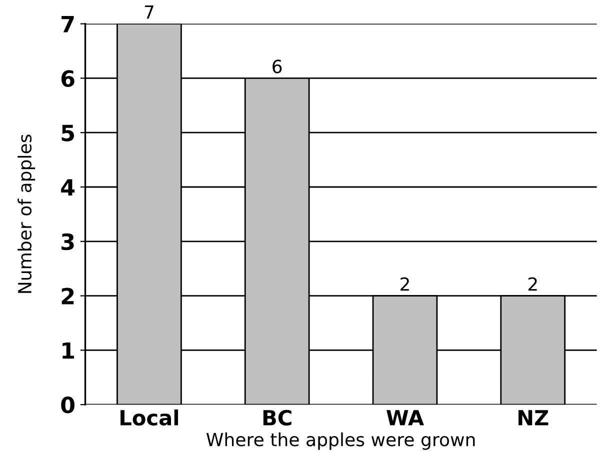  What do you see at coordinates (149, 12) in the screenshot?
I see `data-label: 7` at bounding box center [149, 12].